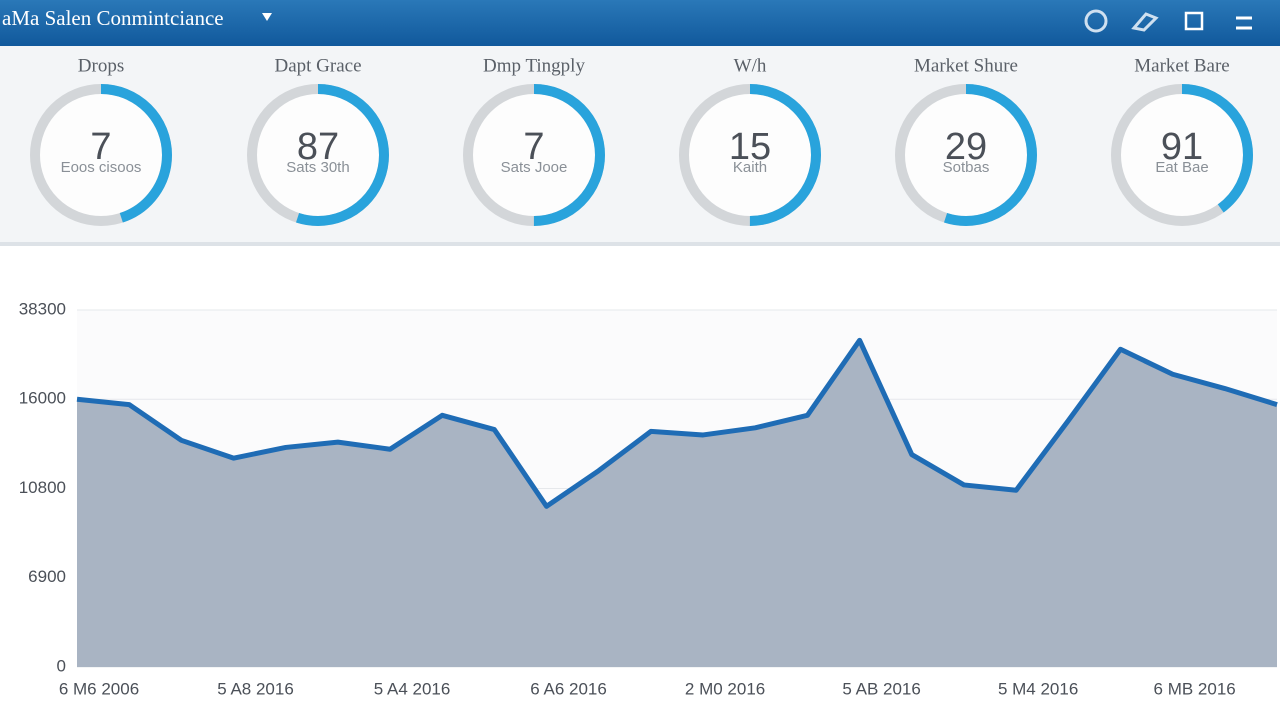 This screenshot has height=725, width=1280. I want to click on x-tick-label: 2 M0 2016, so click(725, 688).